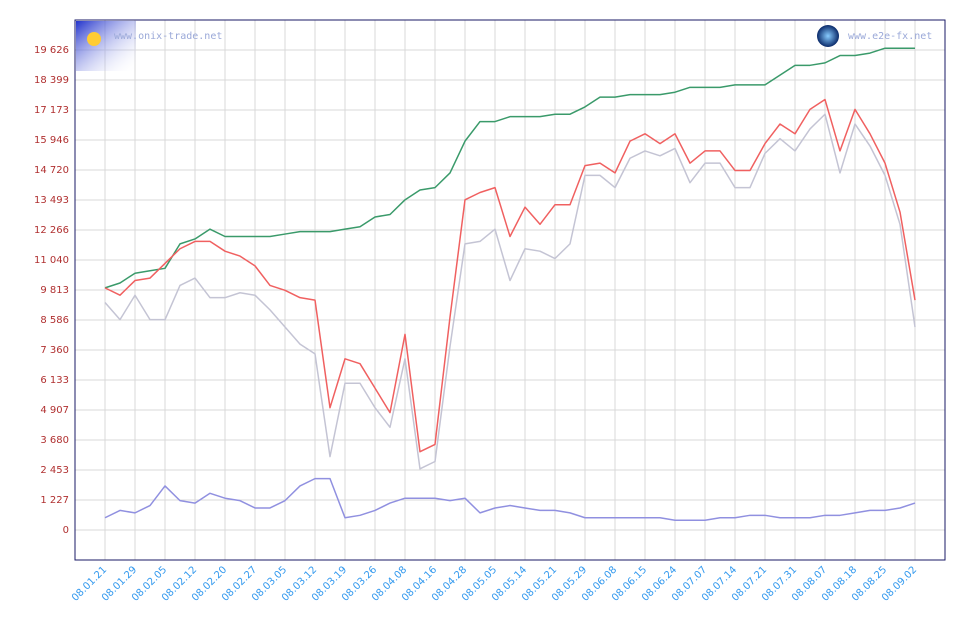 The image size is (960, 640). Describe the element at coordinates (54, 320) in the screenshot. I see `y-tick-label: 8 586` at that location.